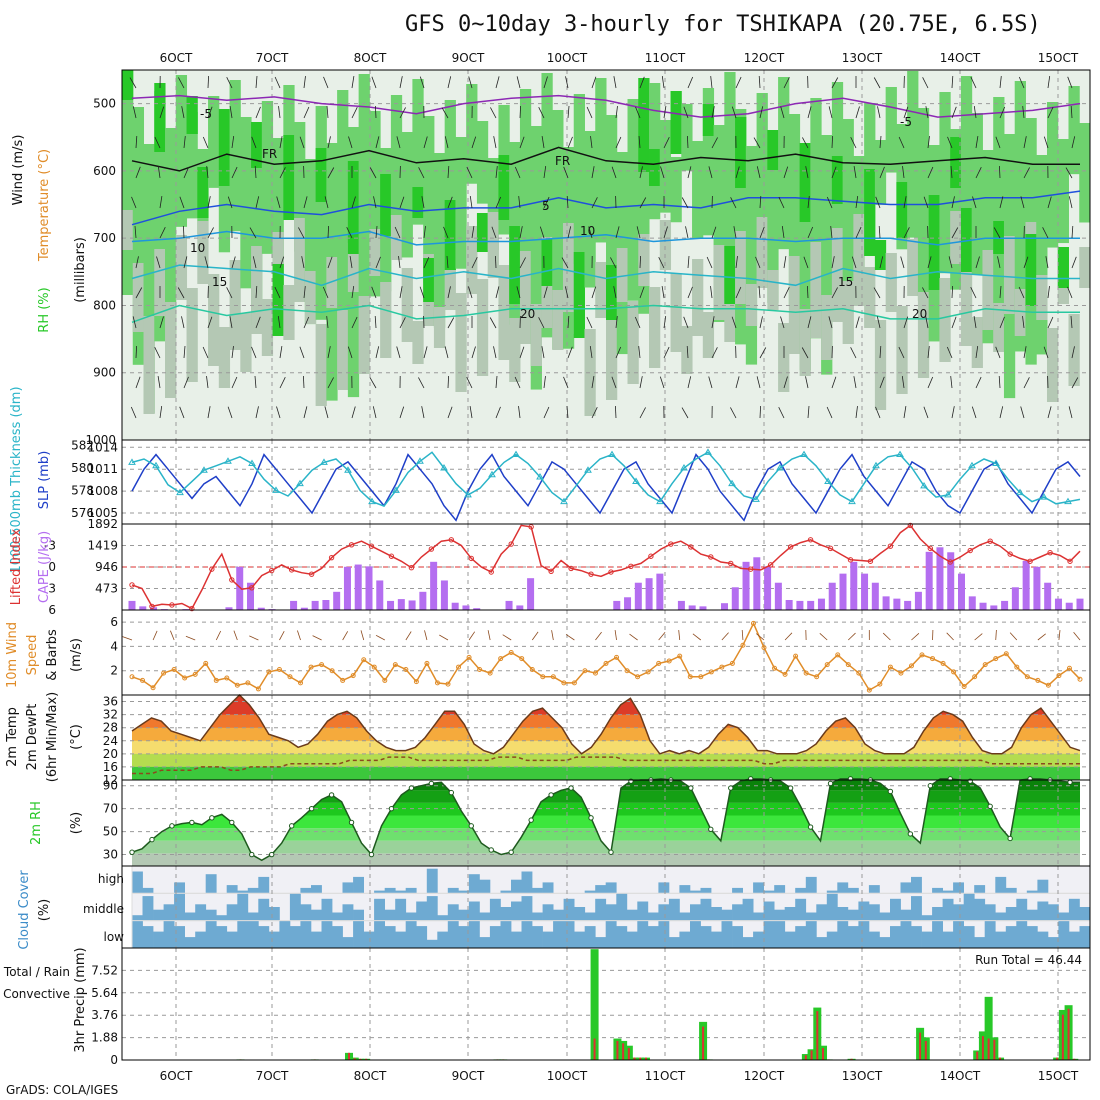  Describe the element at coordinates (354, 1059) in the screenshot. I see `precip-conv-bar` at that location.